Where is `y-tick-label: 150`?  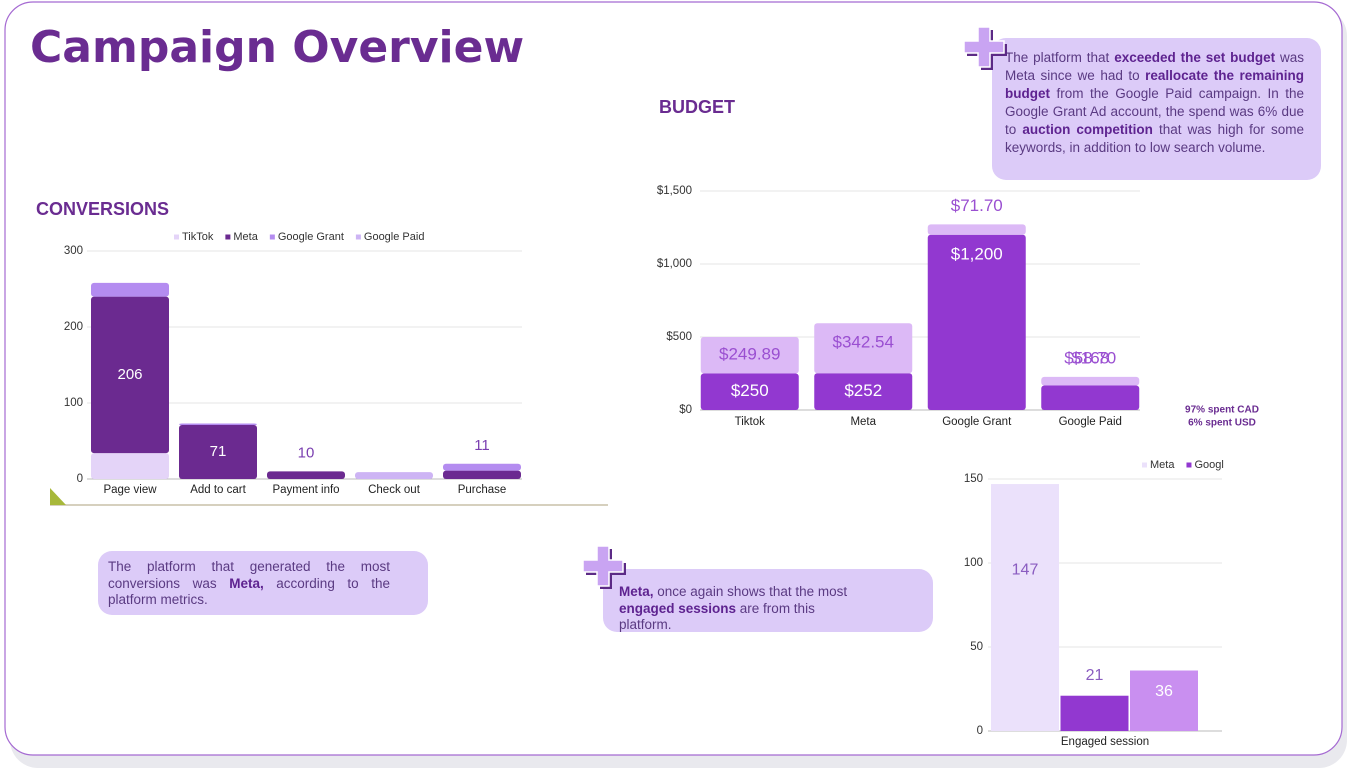
y-tick-label: 150 is located at coordinates (973, 479).